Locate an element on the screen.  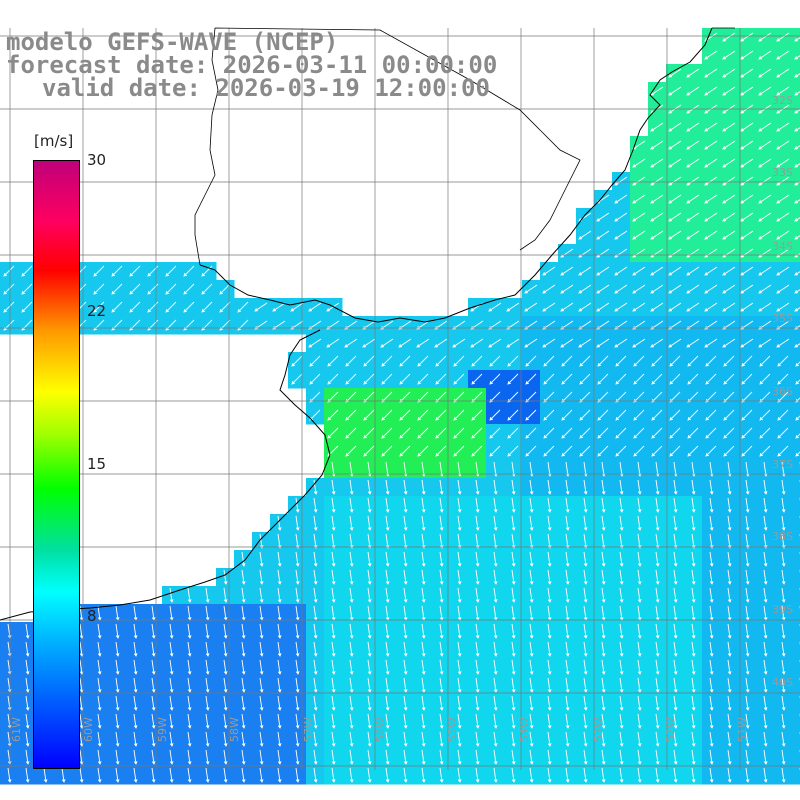
lat-label: 34S is located at coordinates (782, 246).